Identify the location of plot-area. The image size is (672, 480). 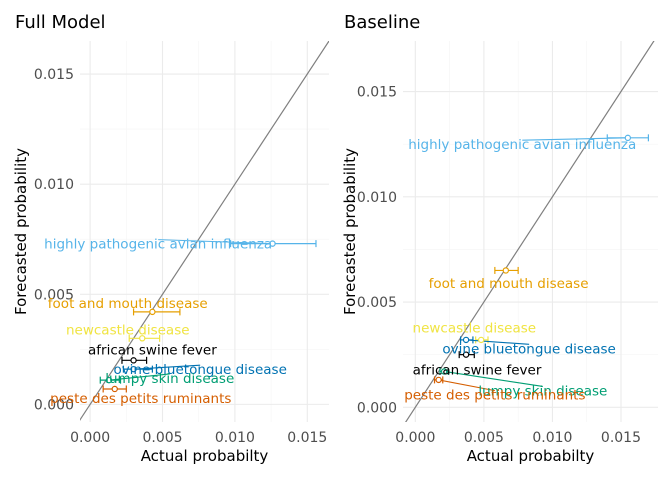
(208, 316).